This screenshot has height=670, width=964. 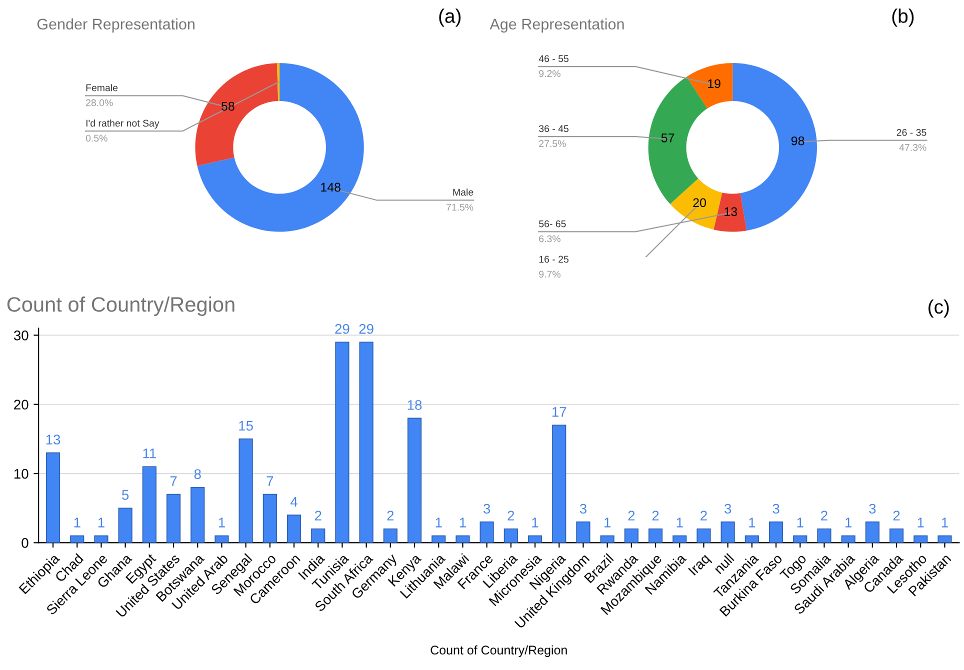 I want to click on slice-label: 36 - 45, so click(x=553, y=128).